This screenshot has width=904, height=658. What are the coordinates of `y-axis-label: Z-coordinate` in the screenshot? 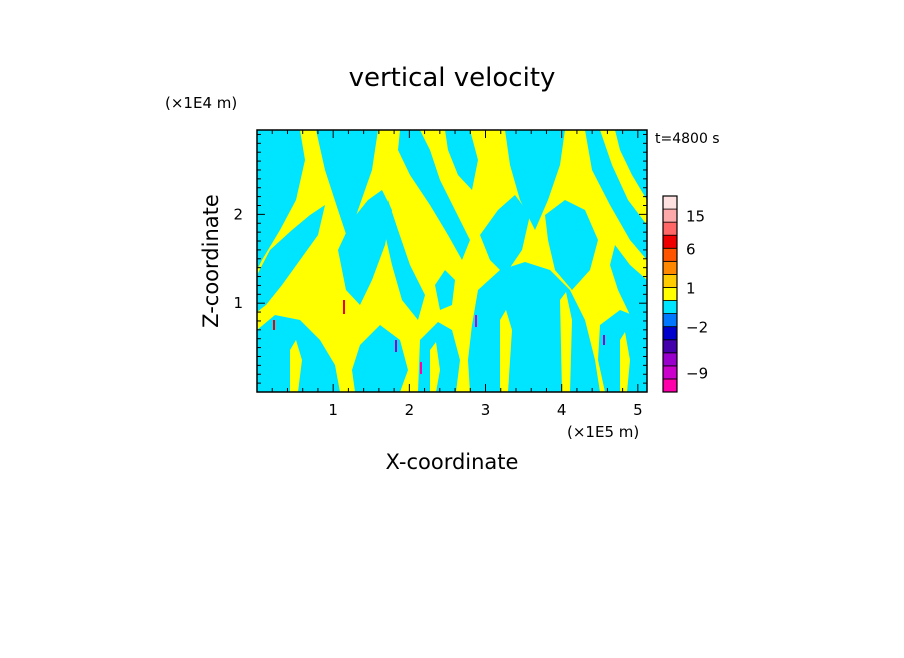 It's located at (211, 261).